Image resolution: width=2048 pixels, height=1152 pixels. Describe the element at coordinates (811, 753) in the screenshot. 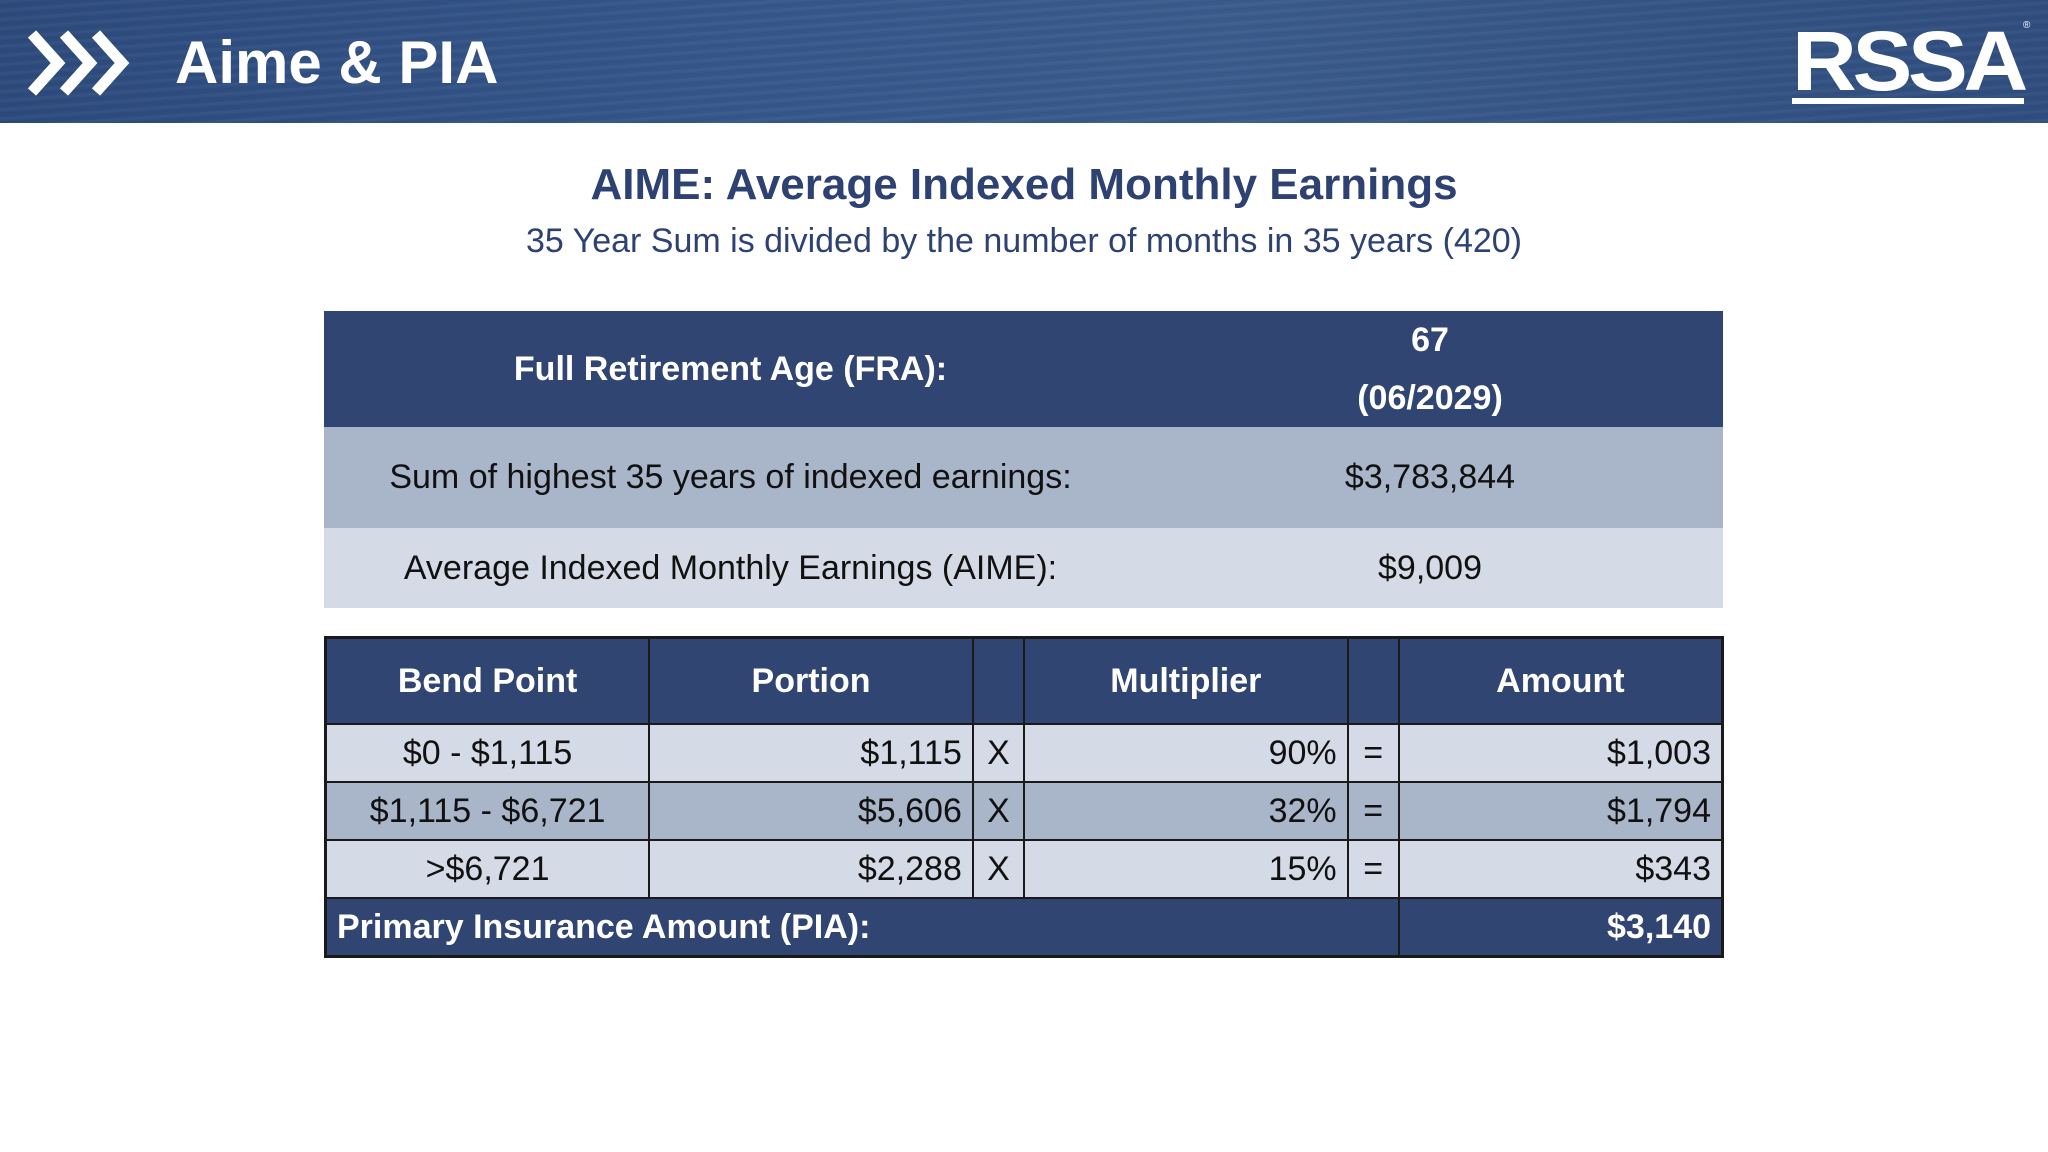

I see `portion-cell: $1,115` at that location.